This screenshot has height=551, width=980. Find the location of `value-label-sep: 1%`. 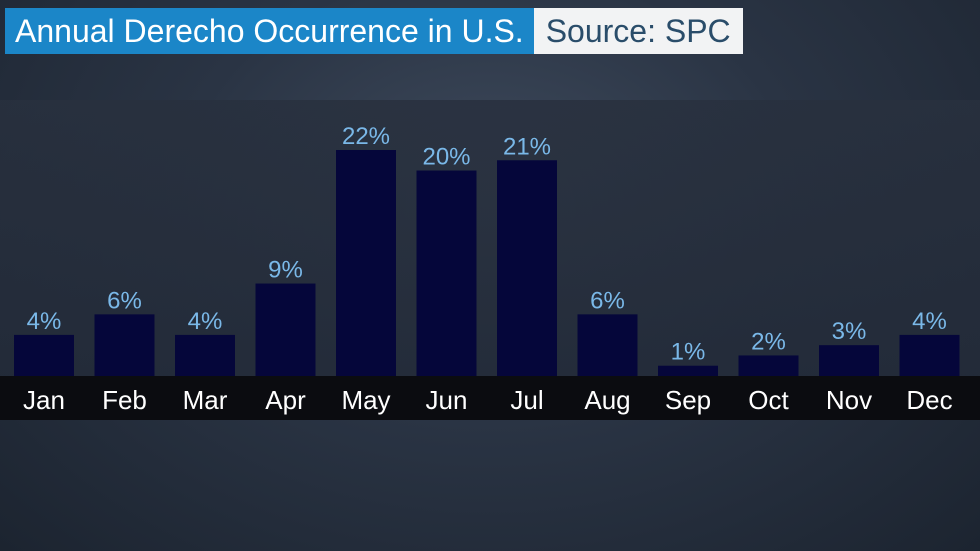

value-label-sep: 1% is located at coordinates (688, 352).